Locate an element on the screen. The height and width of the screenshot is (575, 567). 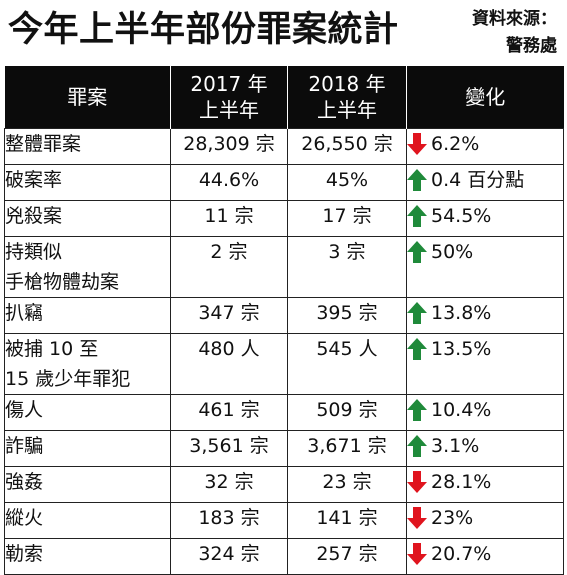
value-2018-cell: 395 宗 is located at coordinates (347, 315).